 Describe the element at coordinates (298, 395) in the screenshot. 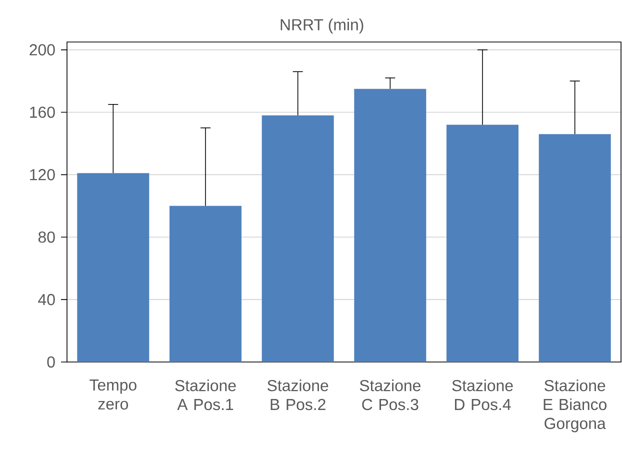

I see `x-tick-label: Stazione B Pos.2` at that location.